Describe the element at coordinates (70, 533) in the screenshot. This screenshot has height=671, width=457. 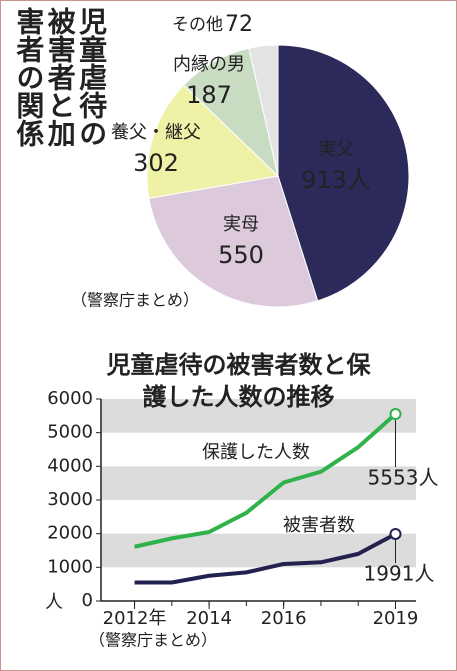
I see `y-tick-label: 2000` at that location.